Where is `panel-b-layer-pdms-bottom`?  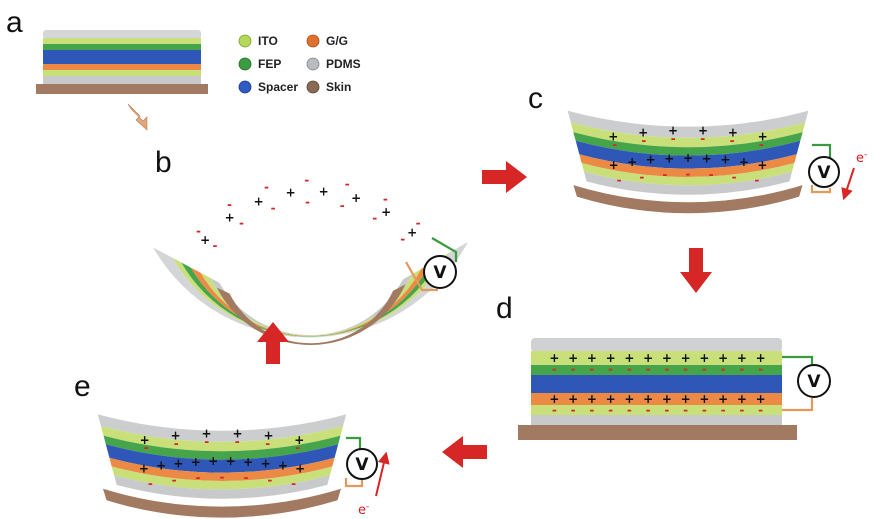 panel-b-layer-pdms-bottom is located at coordinates (311, 305).